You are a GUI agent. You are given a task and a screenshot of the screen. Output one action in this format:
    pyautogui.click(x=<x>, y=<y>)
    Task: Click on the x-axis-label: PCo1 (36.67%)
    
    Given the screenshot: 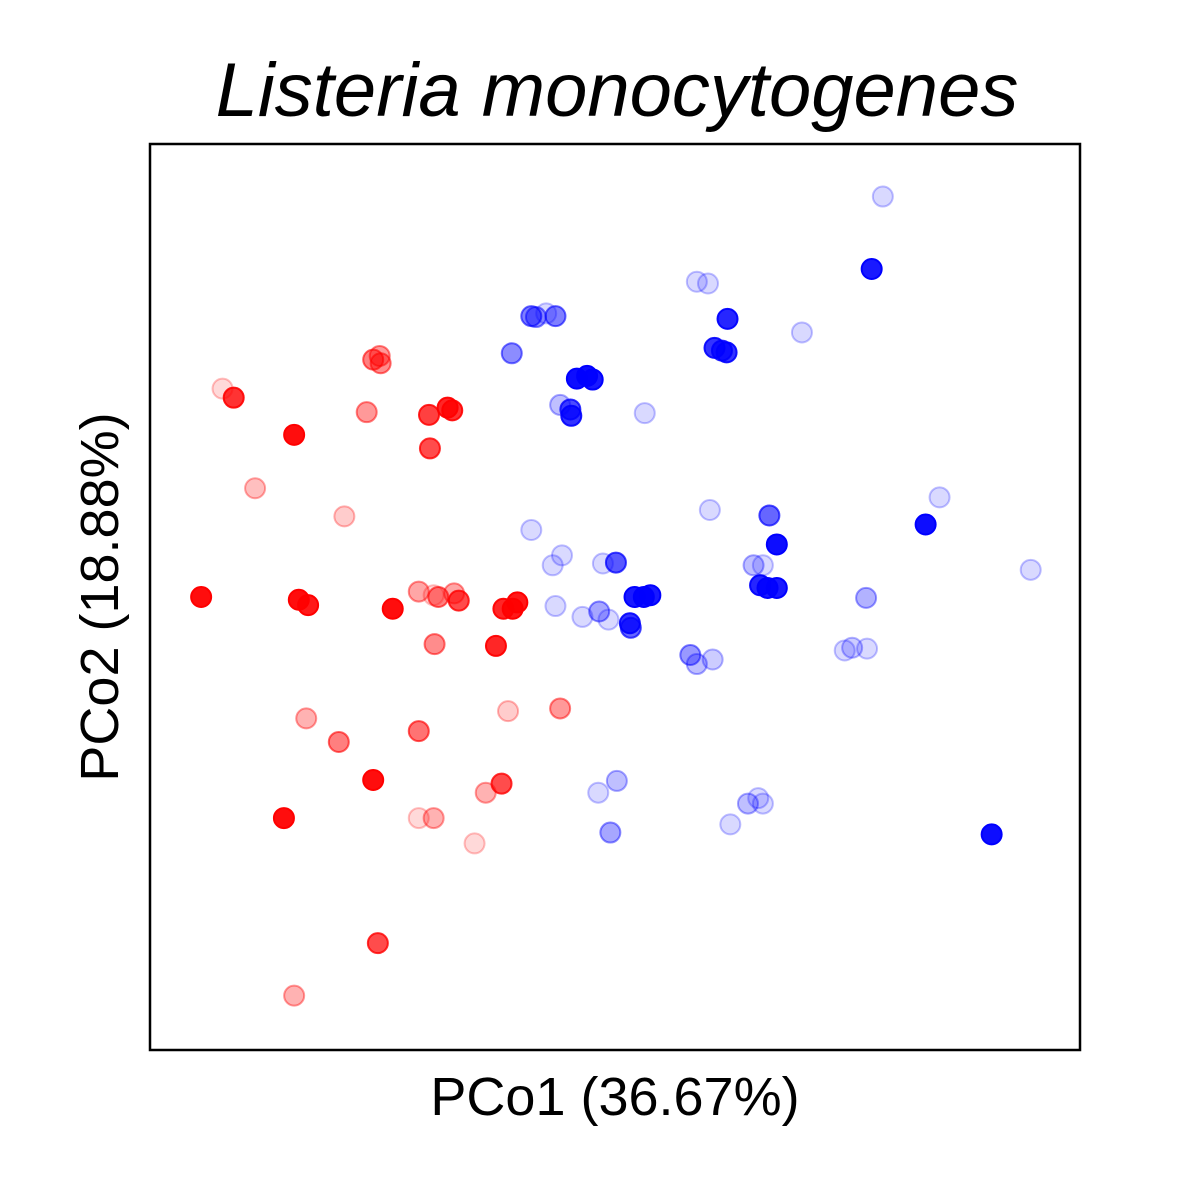 What is the action you would take?
    pyautogui.click(x=614, y=1097)
    